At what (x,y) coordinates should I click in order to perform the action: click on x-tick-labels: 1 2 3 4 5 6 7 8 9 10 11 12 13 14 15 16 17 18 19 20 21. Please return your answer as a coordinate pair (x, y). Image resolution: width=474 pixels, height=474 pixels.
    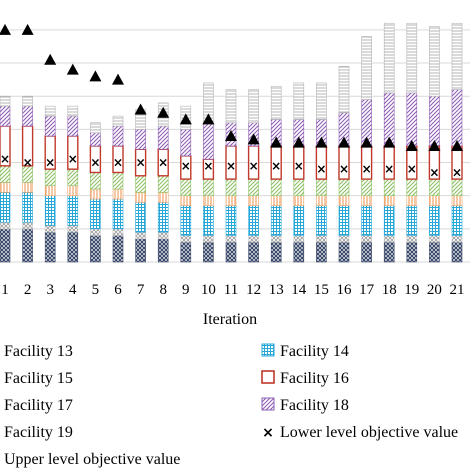
    Looking at the image, I should click on (232, 290).